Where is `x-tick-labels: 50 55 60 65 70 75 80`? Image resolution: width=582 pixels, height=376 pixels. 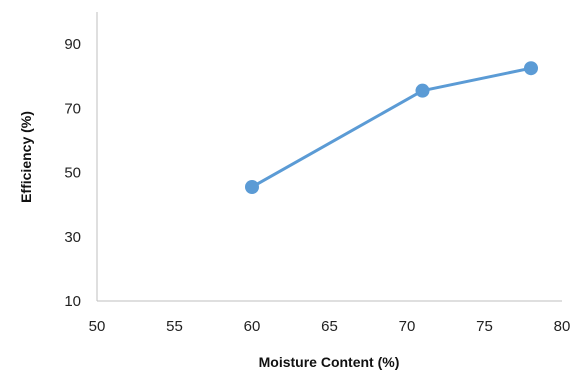 x-tick-labels: 50 55 60 65 70 75 80 is located at coordinates (330, 326).